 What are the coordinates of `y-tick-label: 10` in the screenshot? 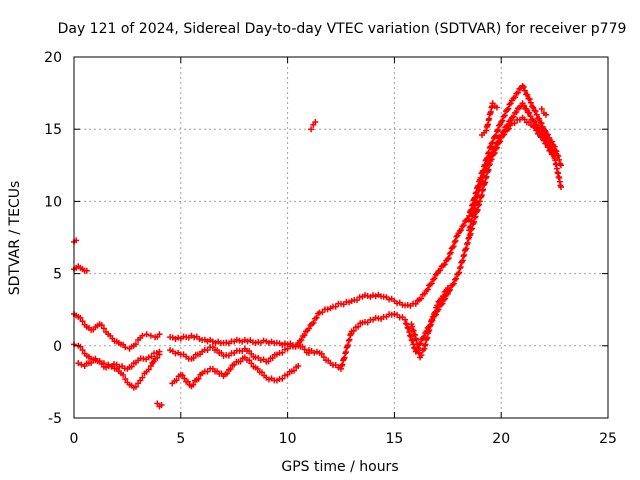 It's located at (53, 202).